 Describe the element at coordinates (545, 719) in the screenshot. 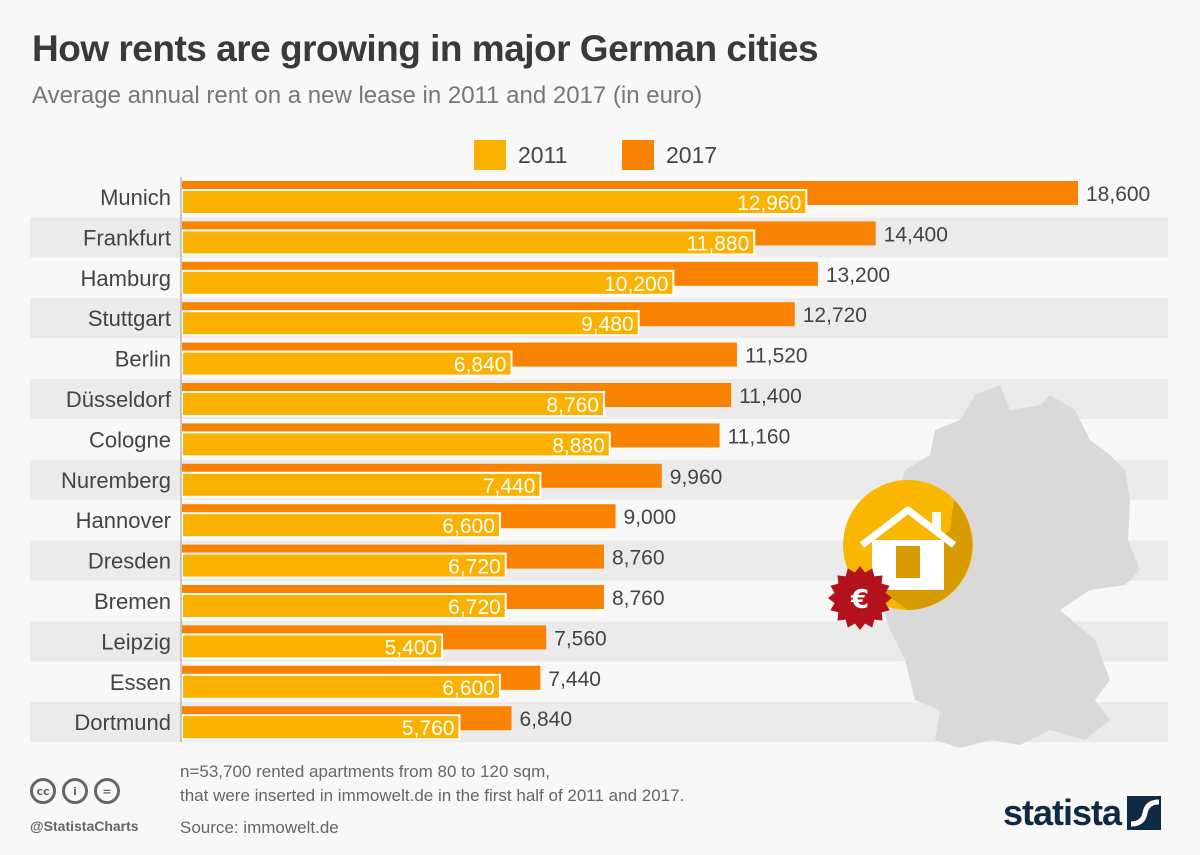

I see `value-label-2017: 6,840` at that location.